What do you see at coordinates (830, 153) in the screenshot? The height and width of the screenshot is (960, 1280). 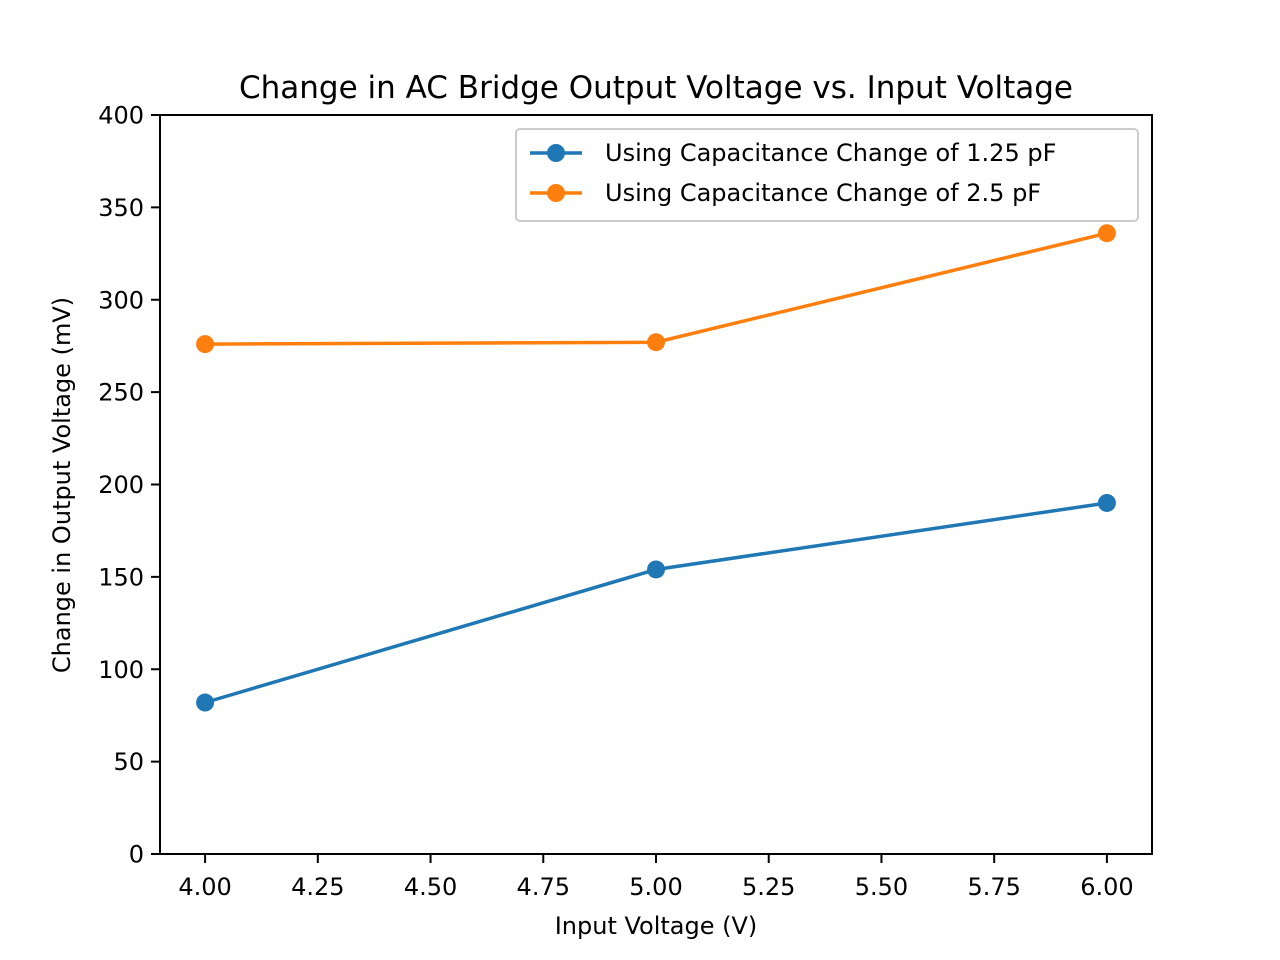 I see `legend-label-series-1: Using Capacitance Change of 1.25 pF` at bounding box center [830, 153].